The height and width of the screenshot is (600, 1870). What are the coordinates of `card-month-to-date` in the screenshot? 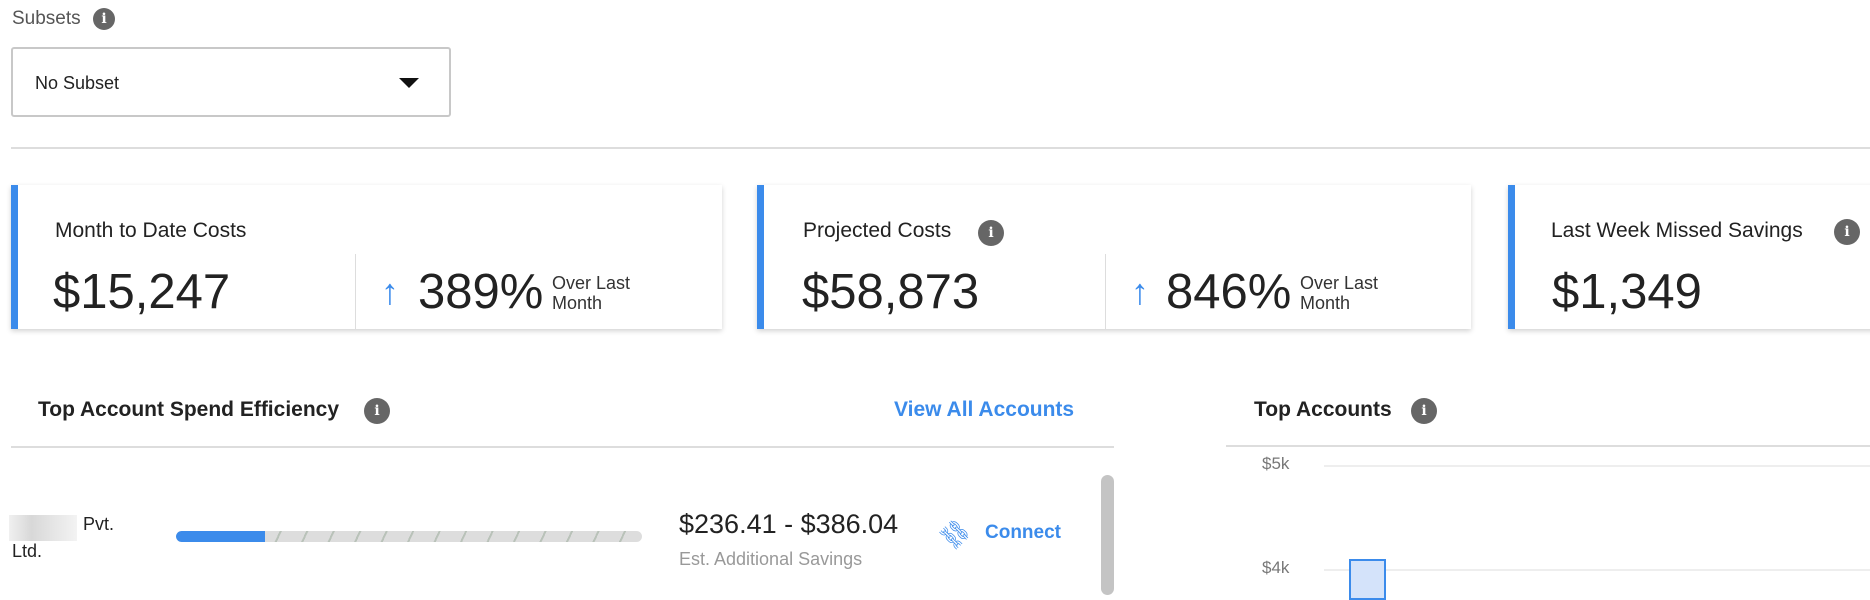 It's located at (366, 257).